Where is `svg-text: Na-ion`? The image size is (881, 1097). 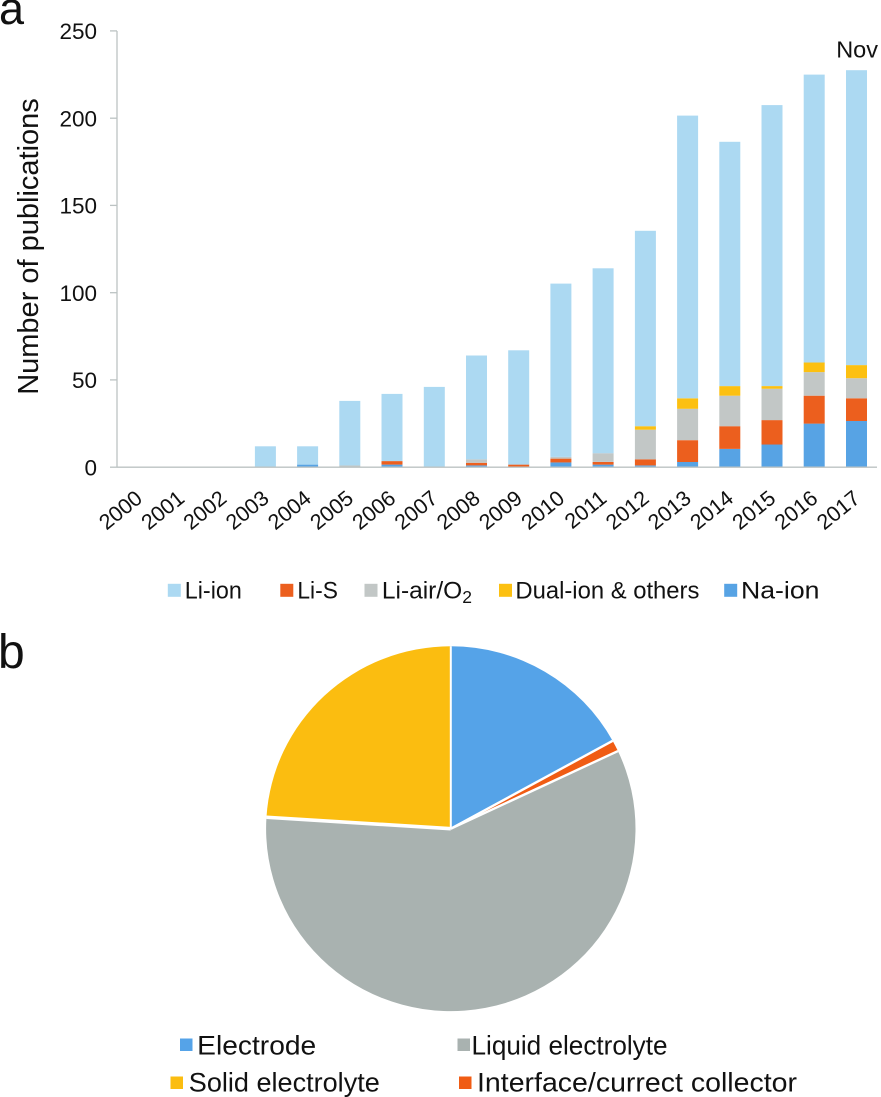
svg-text: Na-ion is located at coordinates (780, 591).